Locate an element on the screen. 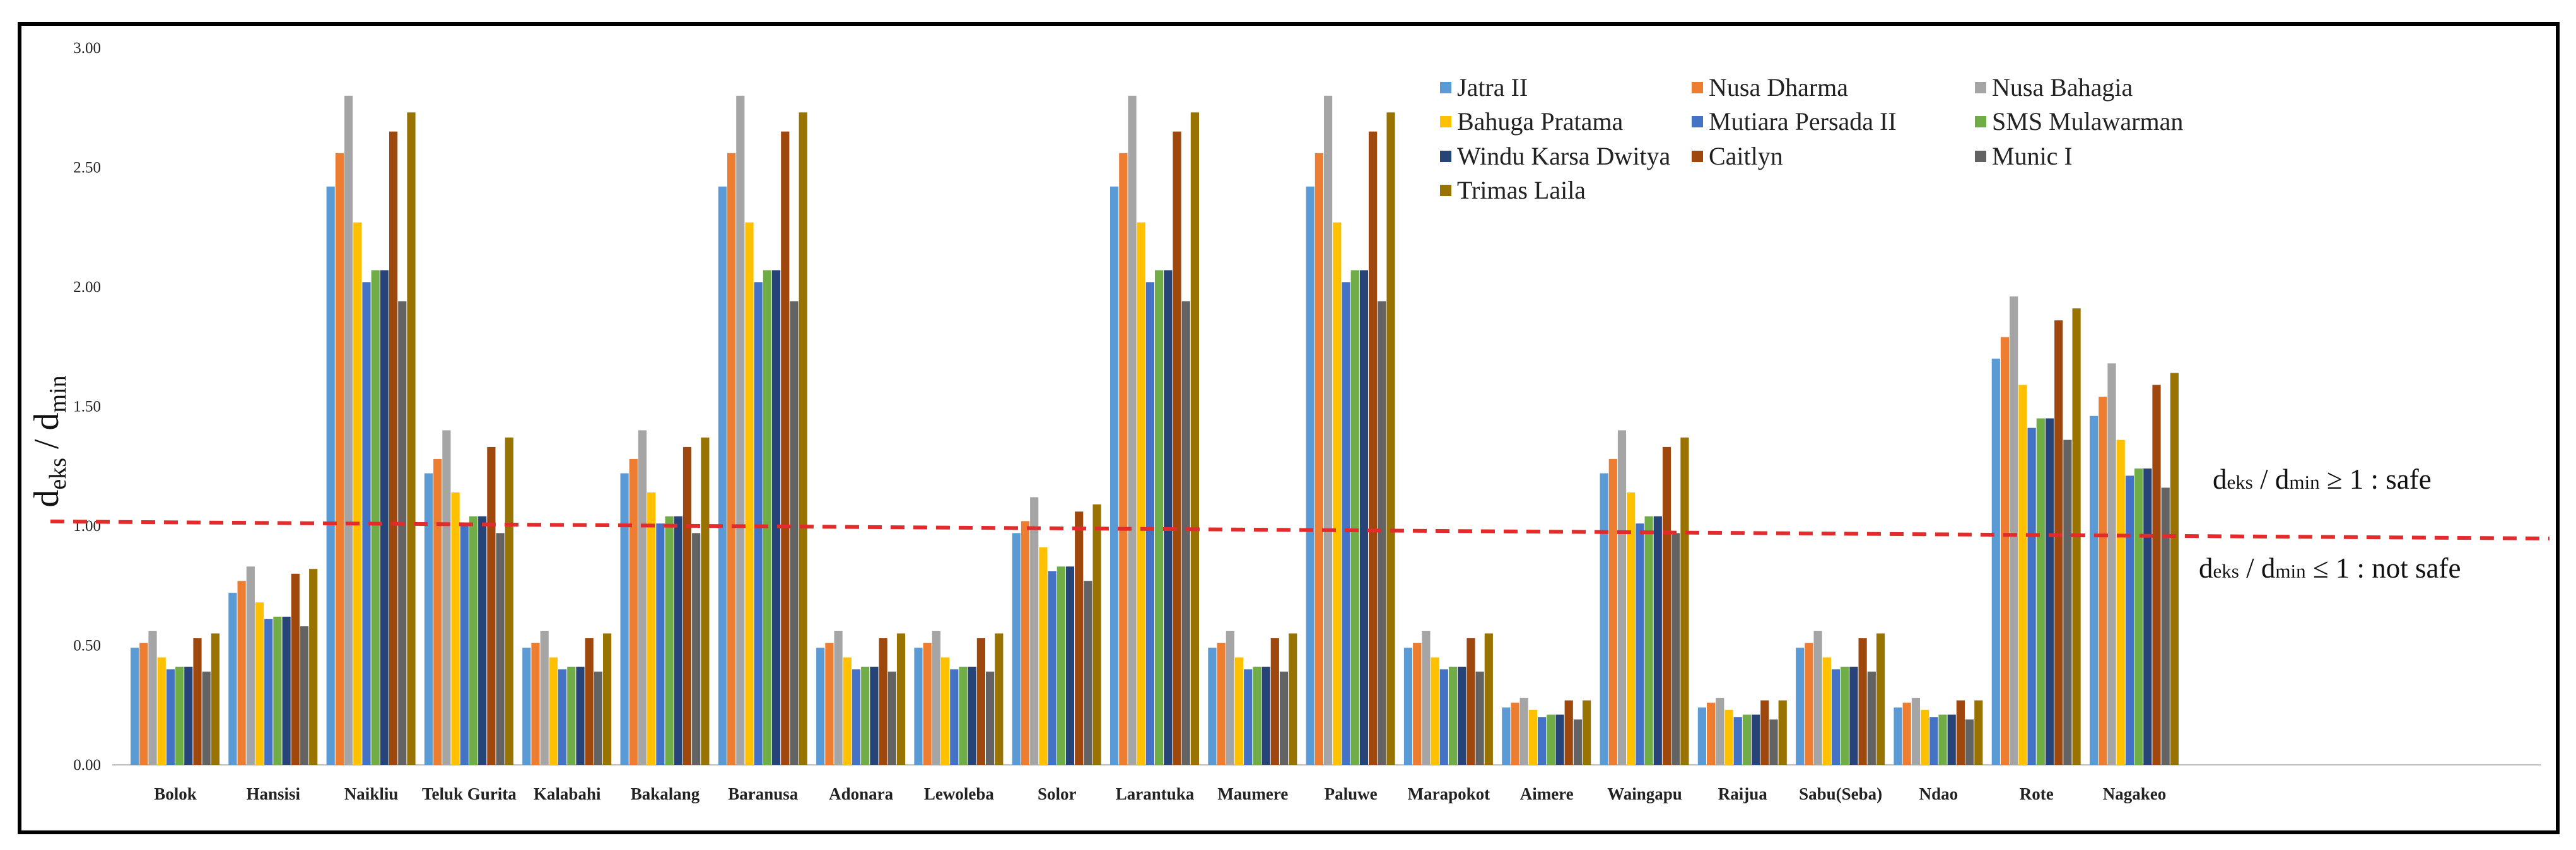 Image resolution: width=2576 pixels, height=850 pixels. legend-label: Nusa Dharma is located at coordinates (1778, 87).